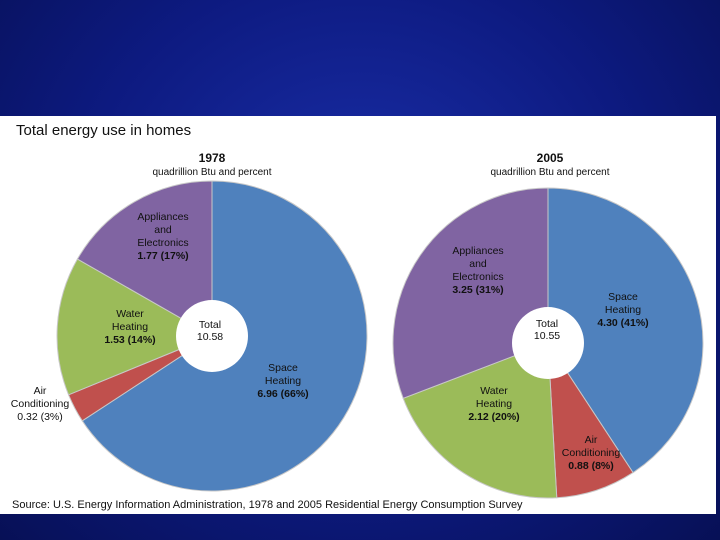  Describe the element at coordinates (548, 343) in the screenshot. I see `donut-hole-2005` at that location.